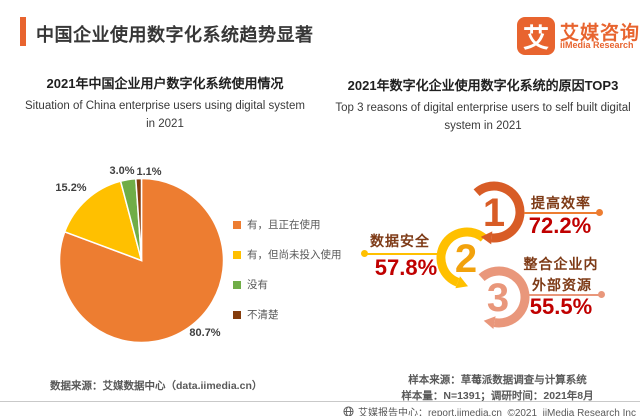  I want to click on sample-size-note: 样本量：N=1391；调研时间：2021年8月, so click(497, 395).